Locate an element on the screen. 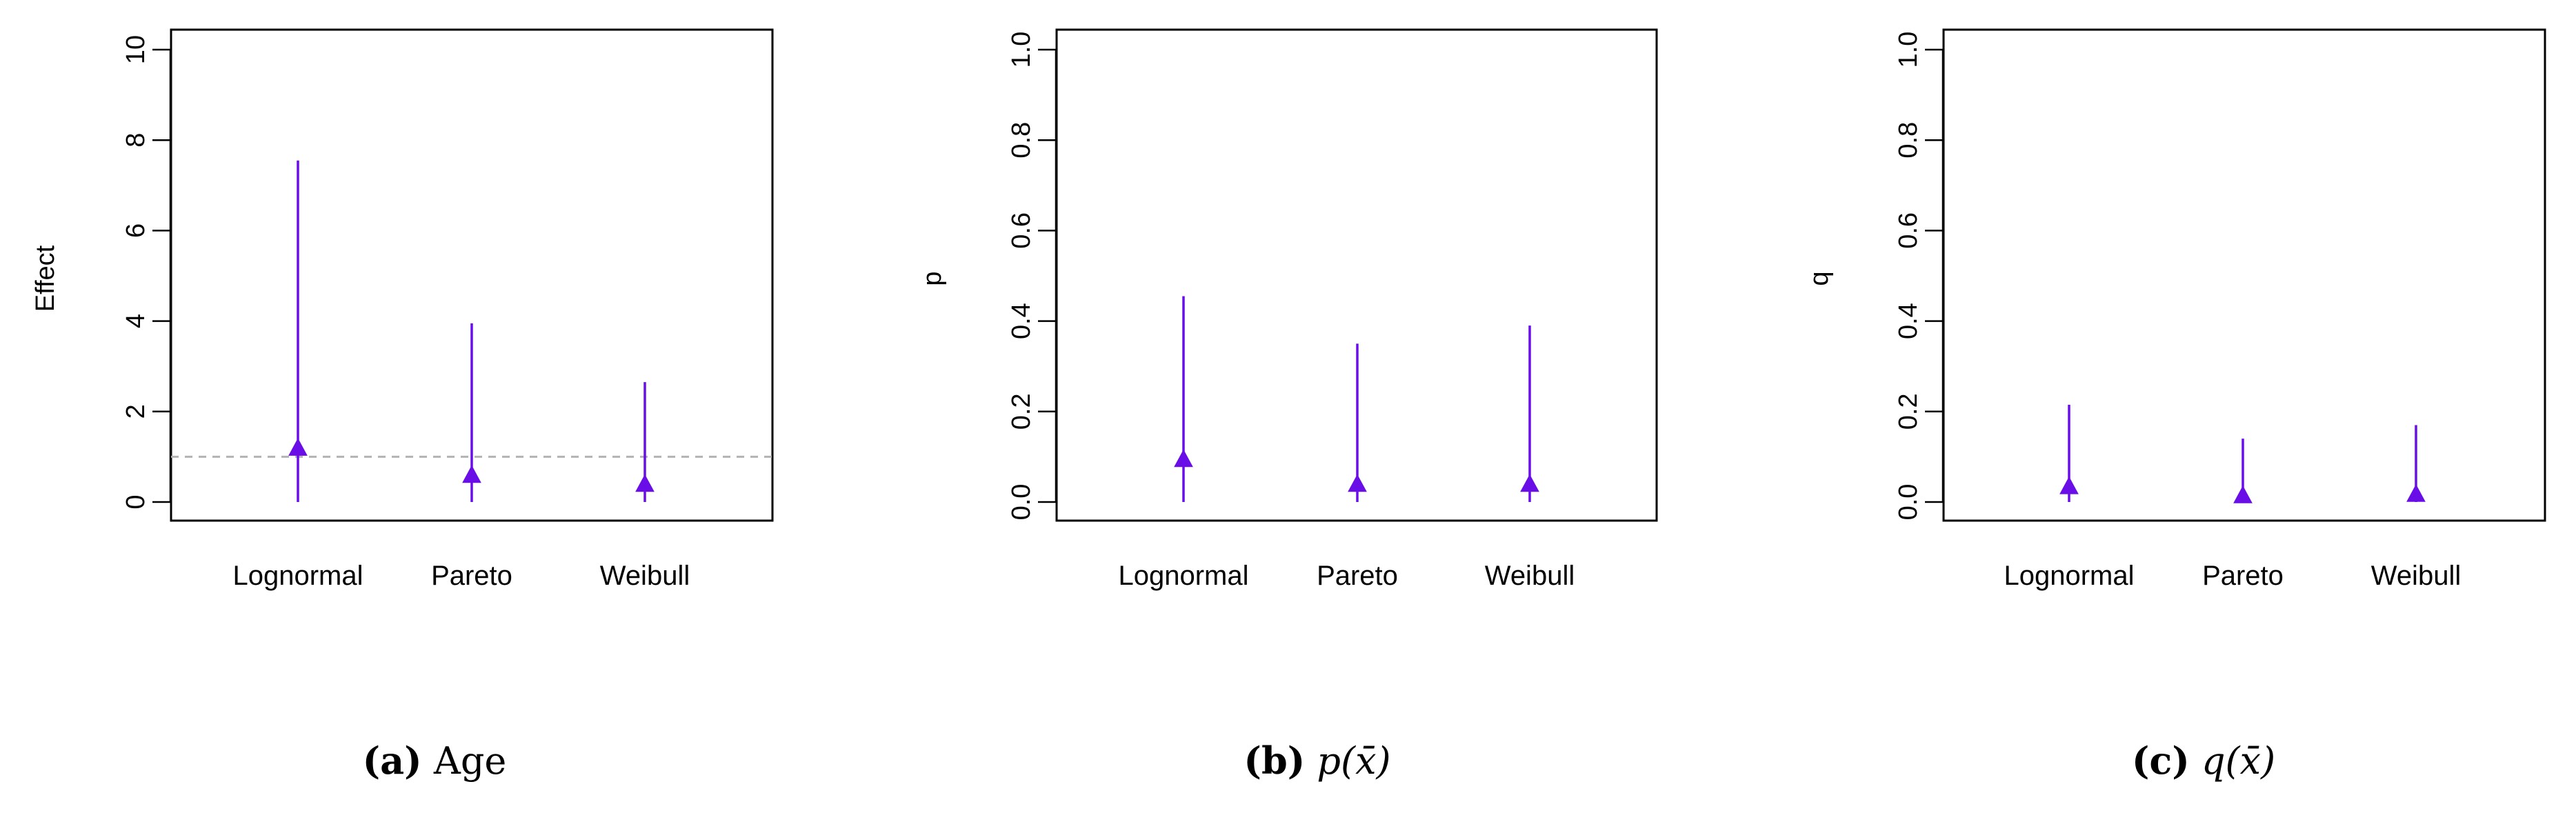 This screenshot has width=2576, height=813. panel-caption: (a) Age is located at coordinates (435, 761).